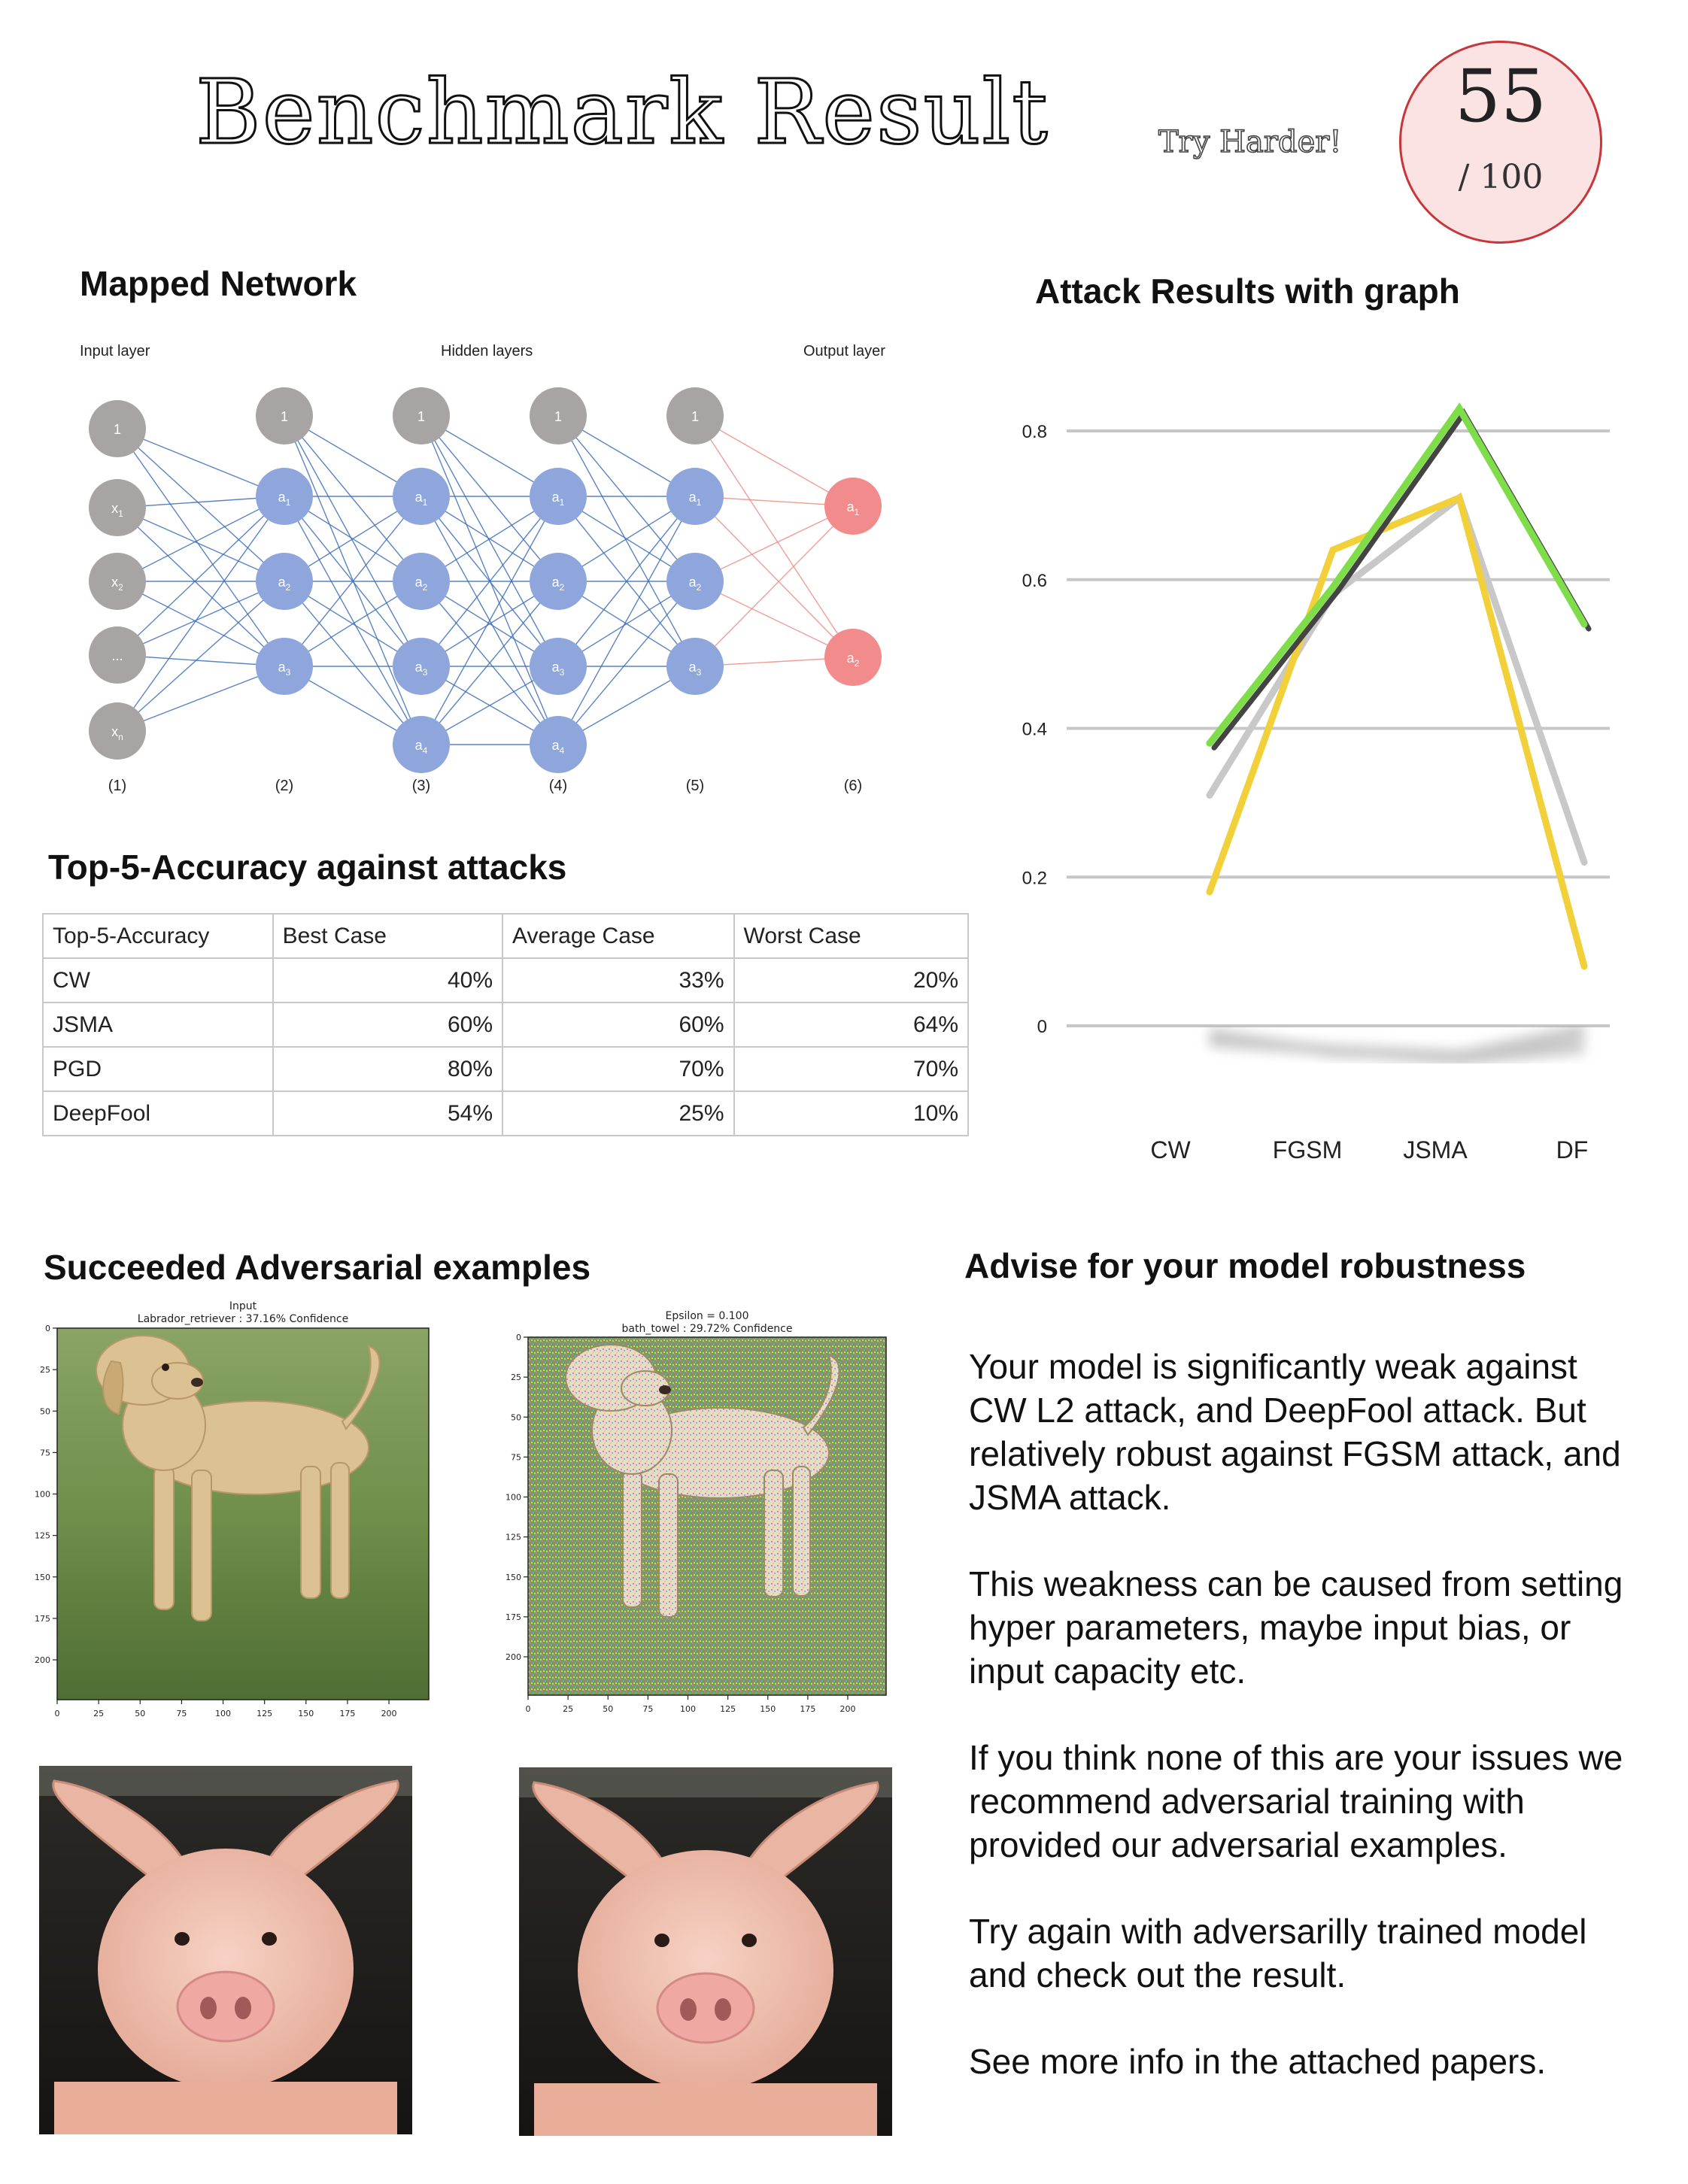  I want to click on graph-heading: Attack Results with graph, so click(1247, 291).